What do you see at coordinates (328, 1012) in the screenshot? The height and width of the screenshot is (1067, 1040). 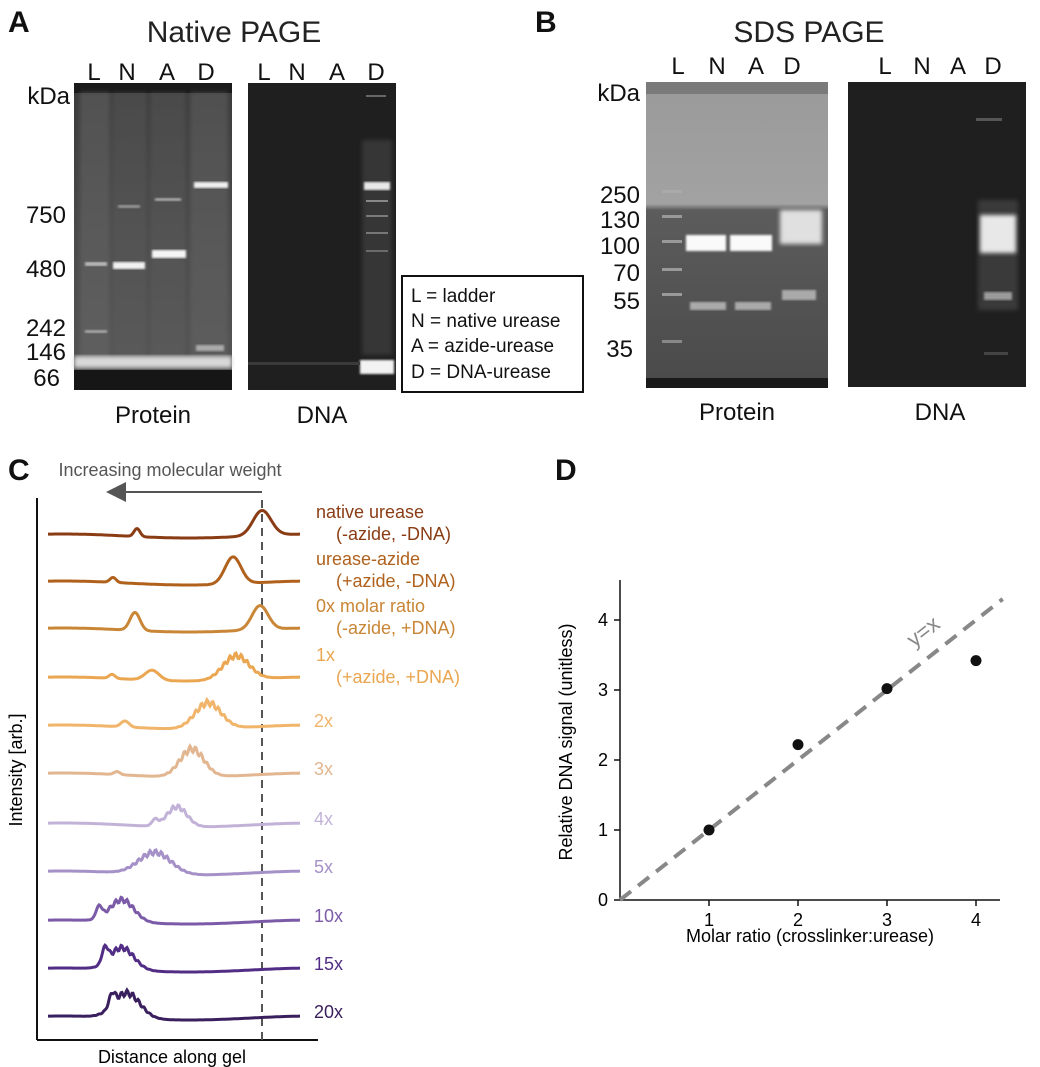 I see `trace-label: 20x` at bounding box center [328, 1012].